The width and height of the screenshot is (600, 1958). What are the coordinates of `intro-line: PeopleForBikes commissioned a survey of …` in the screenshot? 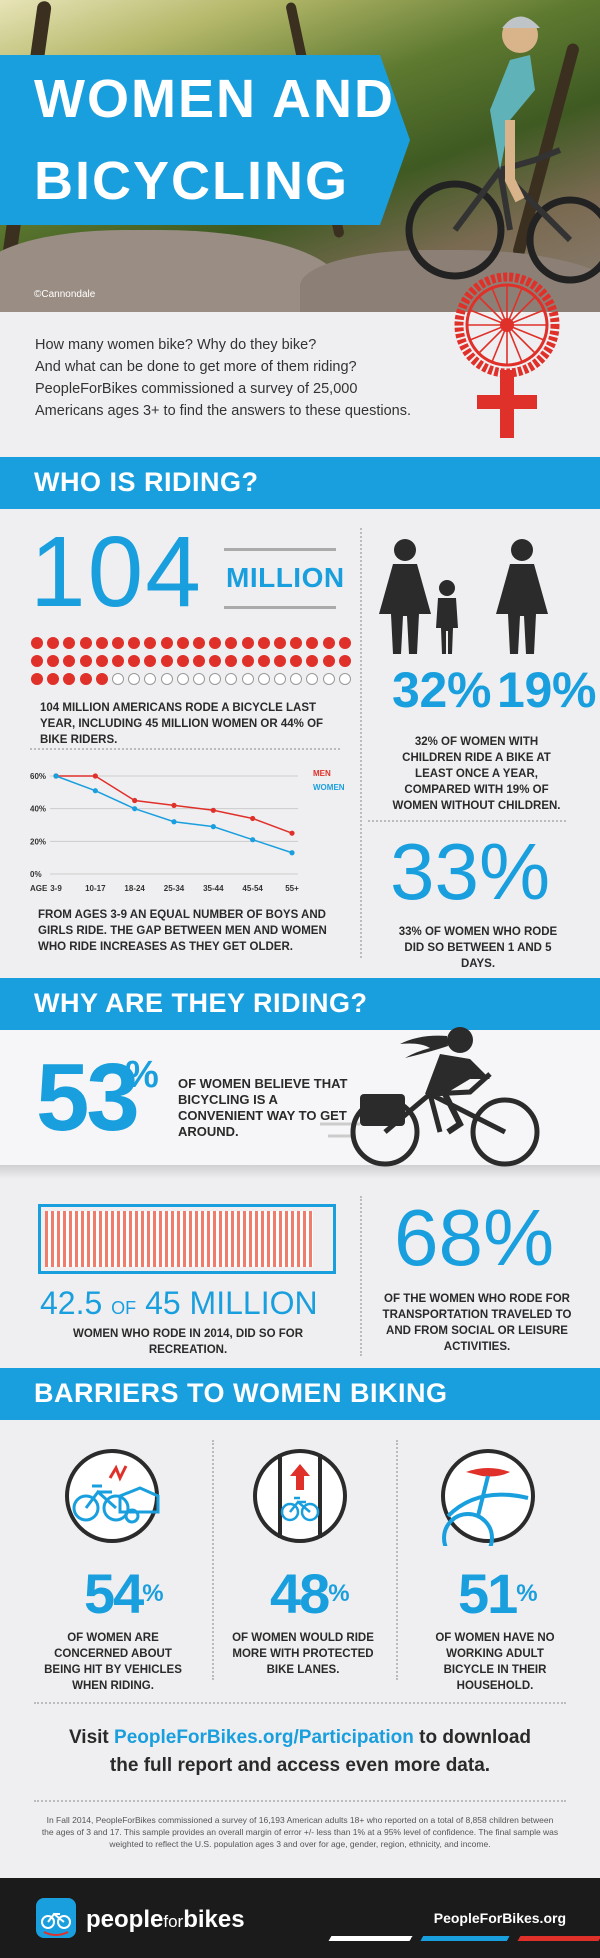 It's located at (196, 389).